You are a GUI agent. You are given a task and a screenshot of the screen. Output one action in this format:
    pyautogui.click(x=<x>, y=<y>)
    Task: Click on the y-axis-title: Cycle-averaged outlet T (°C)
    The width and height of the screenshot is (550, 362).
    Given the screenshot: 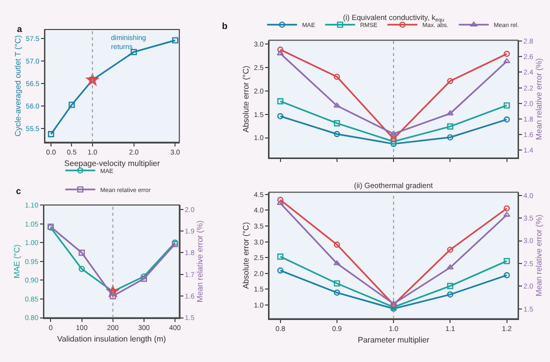 What is the action you would take?
    pyautogui.click(x=18, y=85)
    